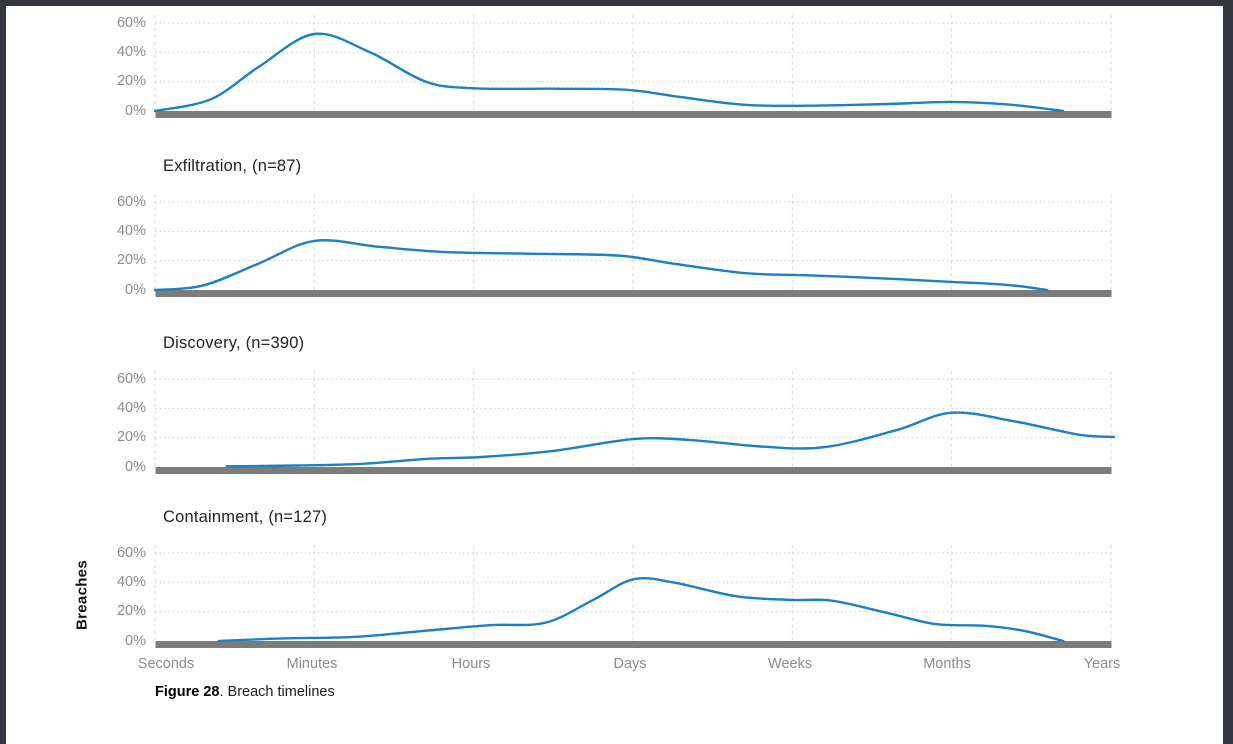  What do you see at coordinates (3, 372) in the screenshot?
I see `window-edge-left` at bounding box center [3, 372].